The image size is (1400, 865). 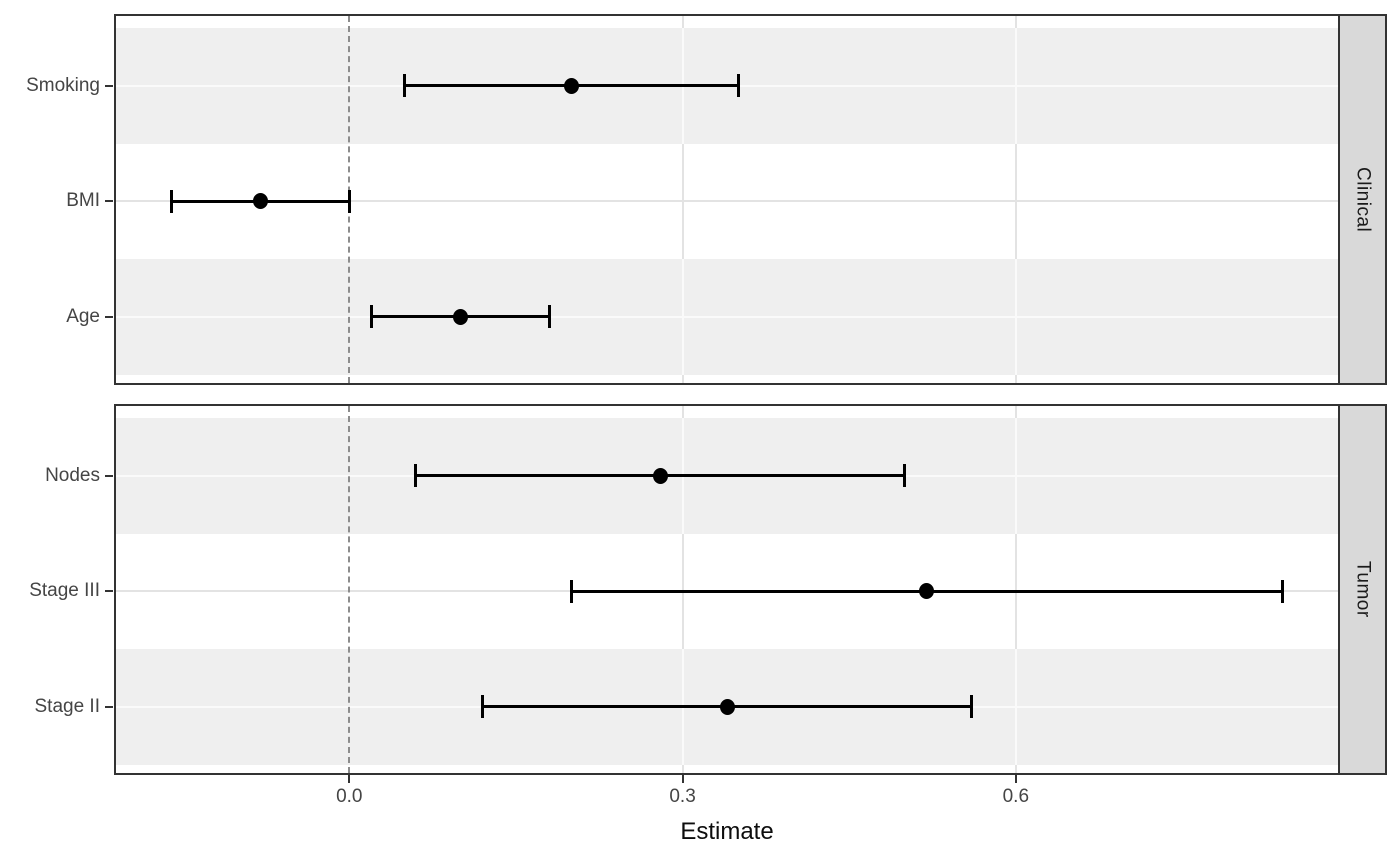 What do you see at coordinates (83, 201) in the screenshot?
I see `y-axis-label: BMI` at bounding box center [83, 201].